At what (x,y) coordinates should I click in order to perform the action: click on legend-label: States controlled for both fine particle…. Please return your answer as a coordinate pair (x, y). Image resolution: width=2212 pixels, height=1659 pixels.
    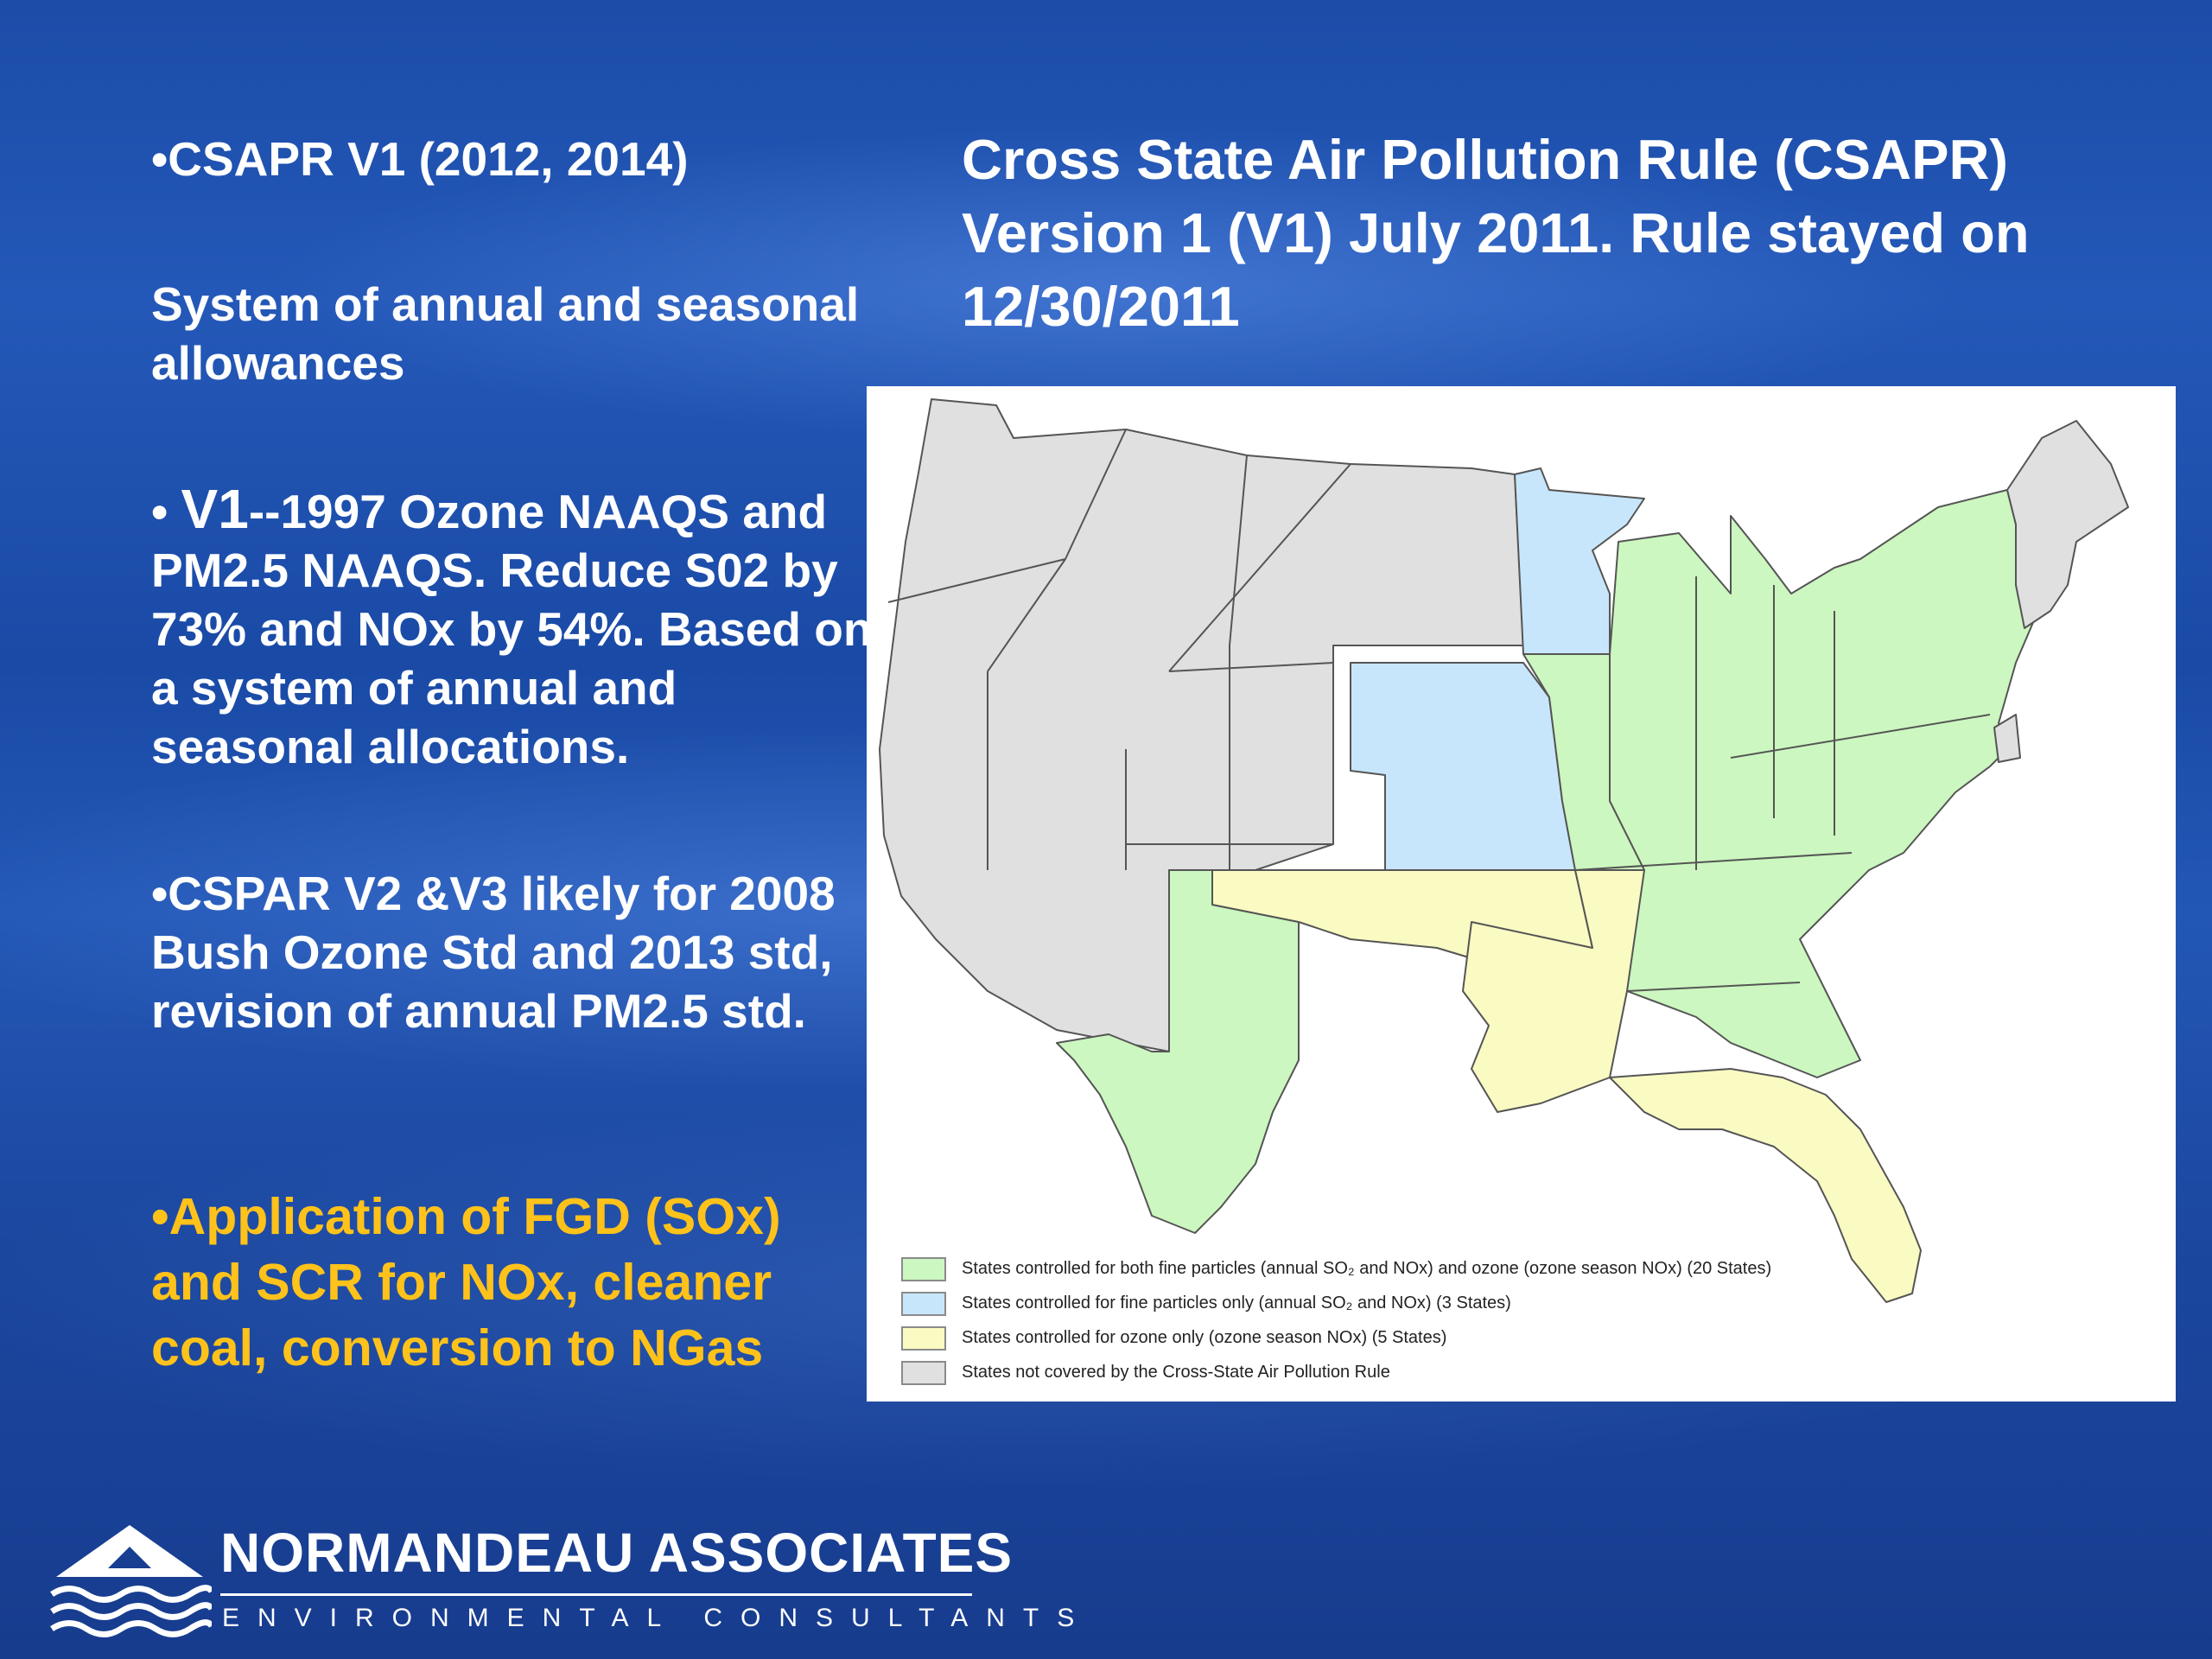
    Looking at the image, I should click on (1367, 1268).